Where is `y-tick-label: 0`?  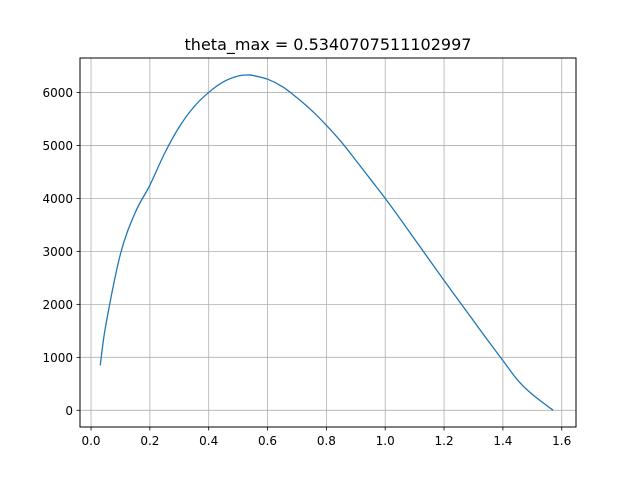
y-tick-label: 0 is located at coordinates (69, 411).